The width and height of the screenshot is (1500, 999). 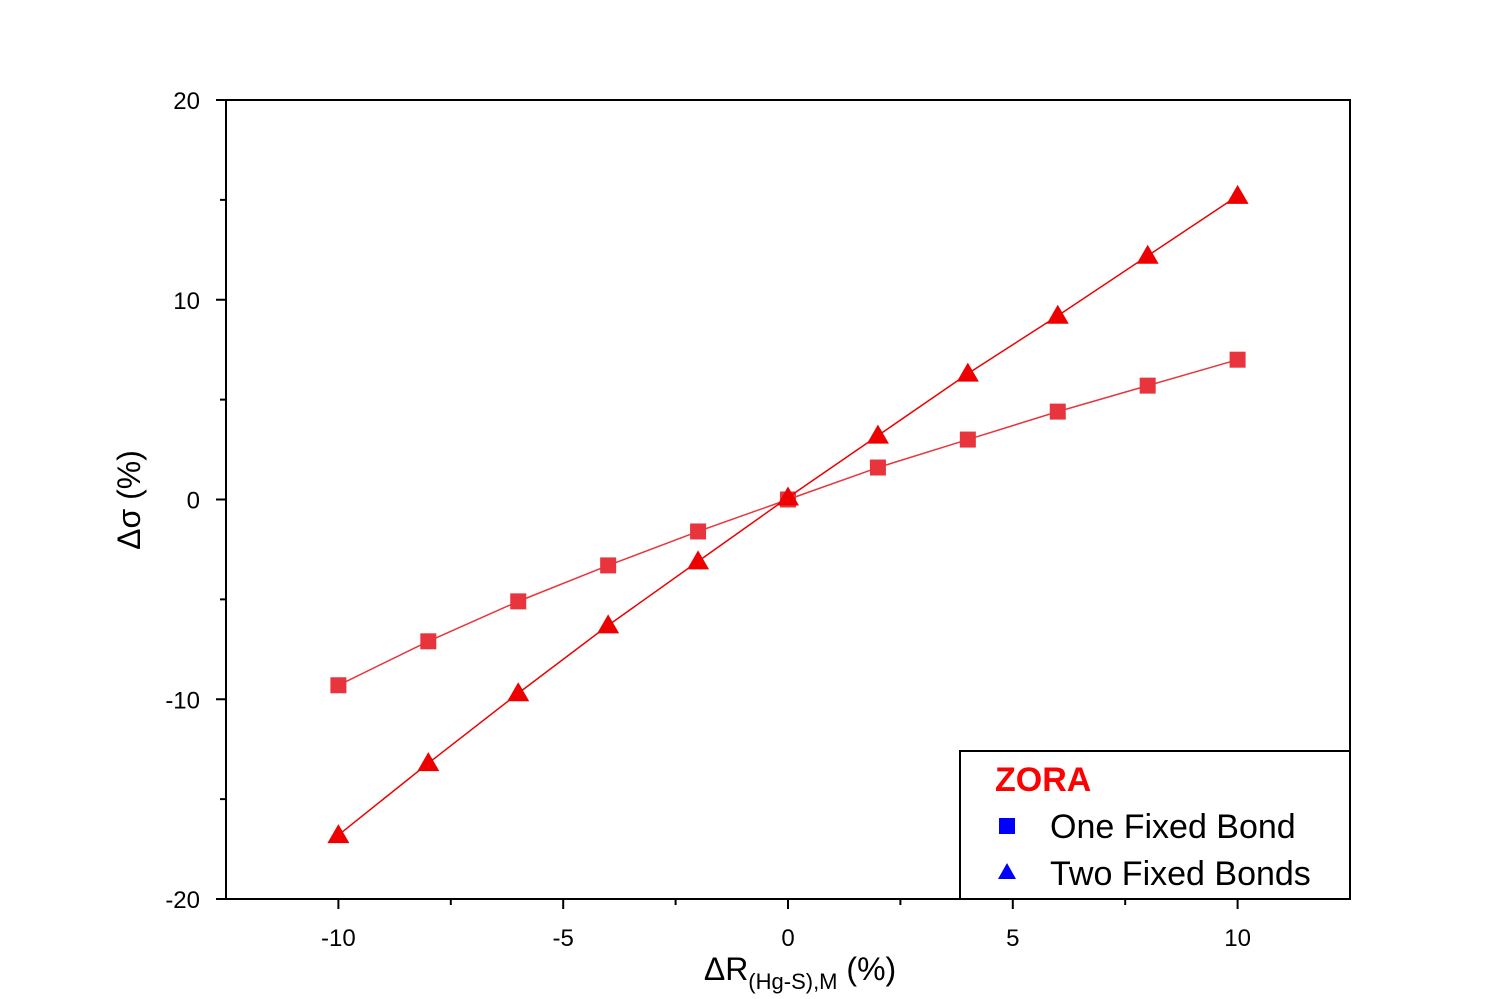 I want to click on y-tick-label: 20, so click(x=186, y=101).